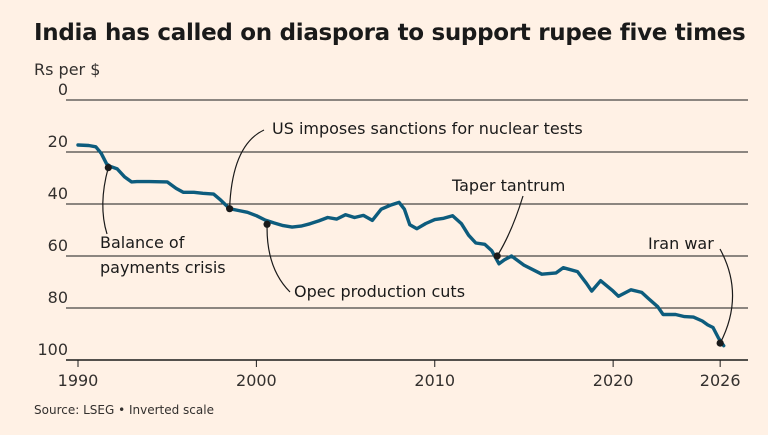 The image size is (768, 435). Describe the element at coordinates (78, 380) in the screenshot. I see `x-tick-label-1990: 1990` at that location.